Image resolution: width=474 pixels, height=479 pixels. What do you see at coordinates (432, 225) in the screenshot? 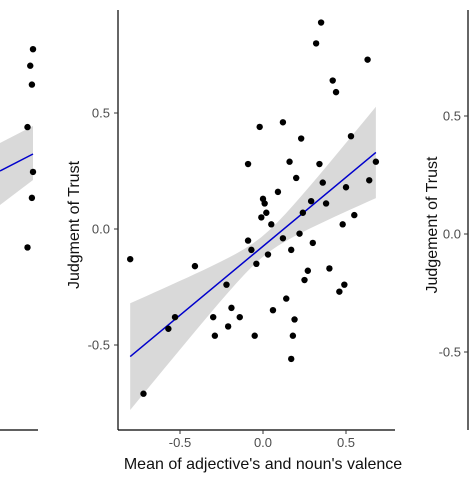
I see `right-panel-y-axis-title: Judgement of Trust` at bounding box center [432, 225].